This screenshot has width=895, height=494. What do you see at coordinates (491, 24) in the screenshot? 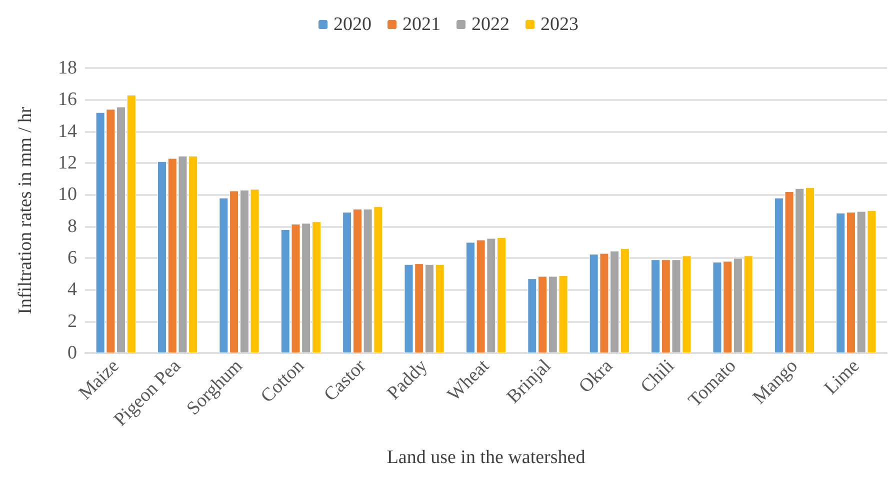
I see `legend-label: 2022` at bounding box center [491, 24].